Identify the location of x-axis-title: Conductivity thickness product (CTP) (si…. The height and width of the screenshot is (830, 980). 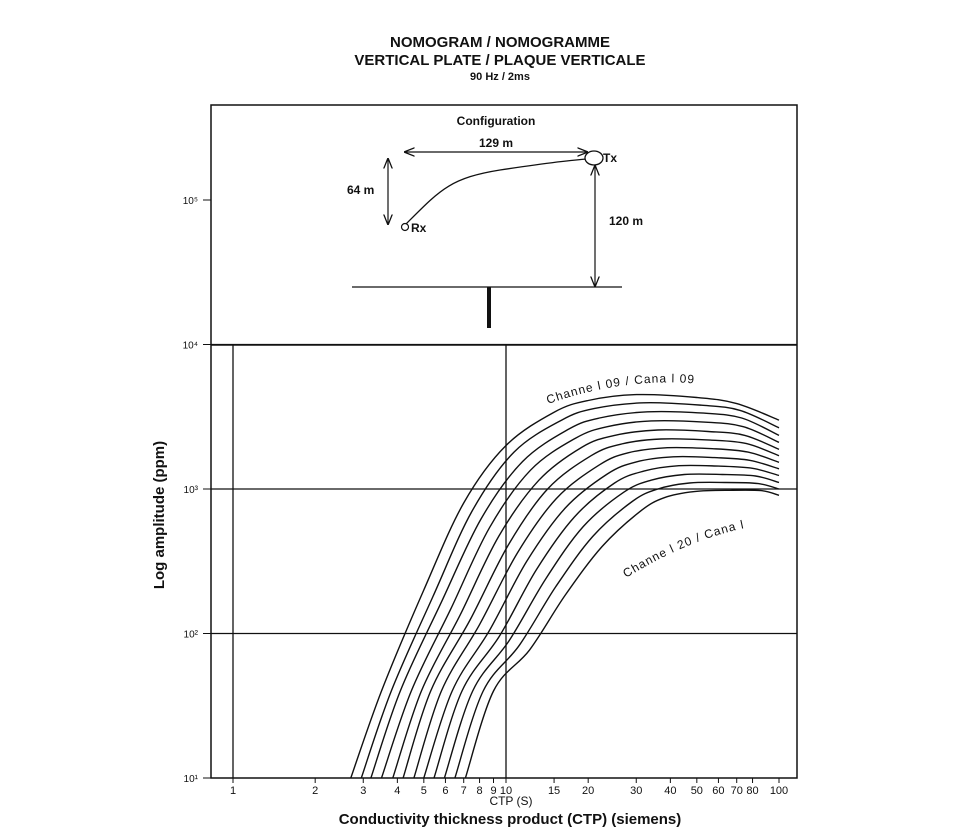
(510, 819).